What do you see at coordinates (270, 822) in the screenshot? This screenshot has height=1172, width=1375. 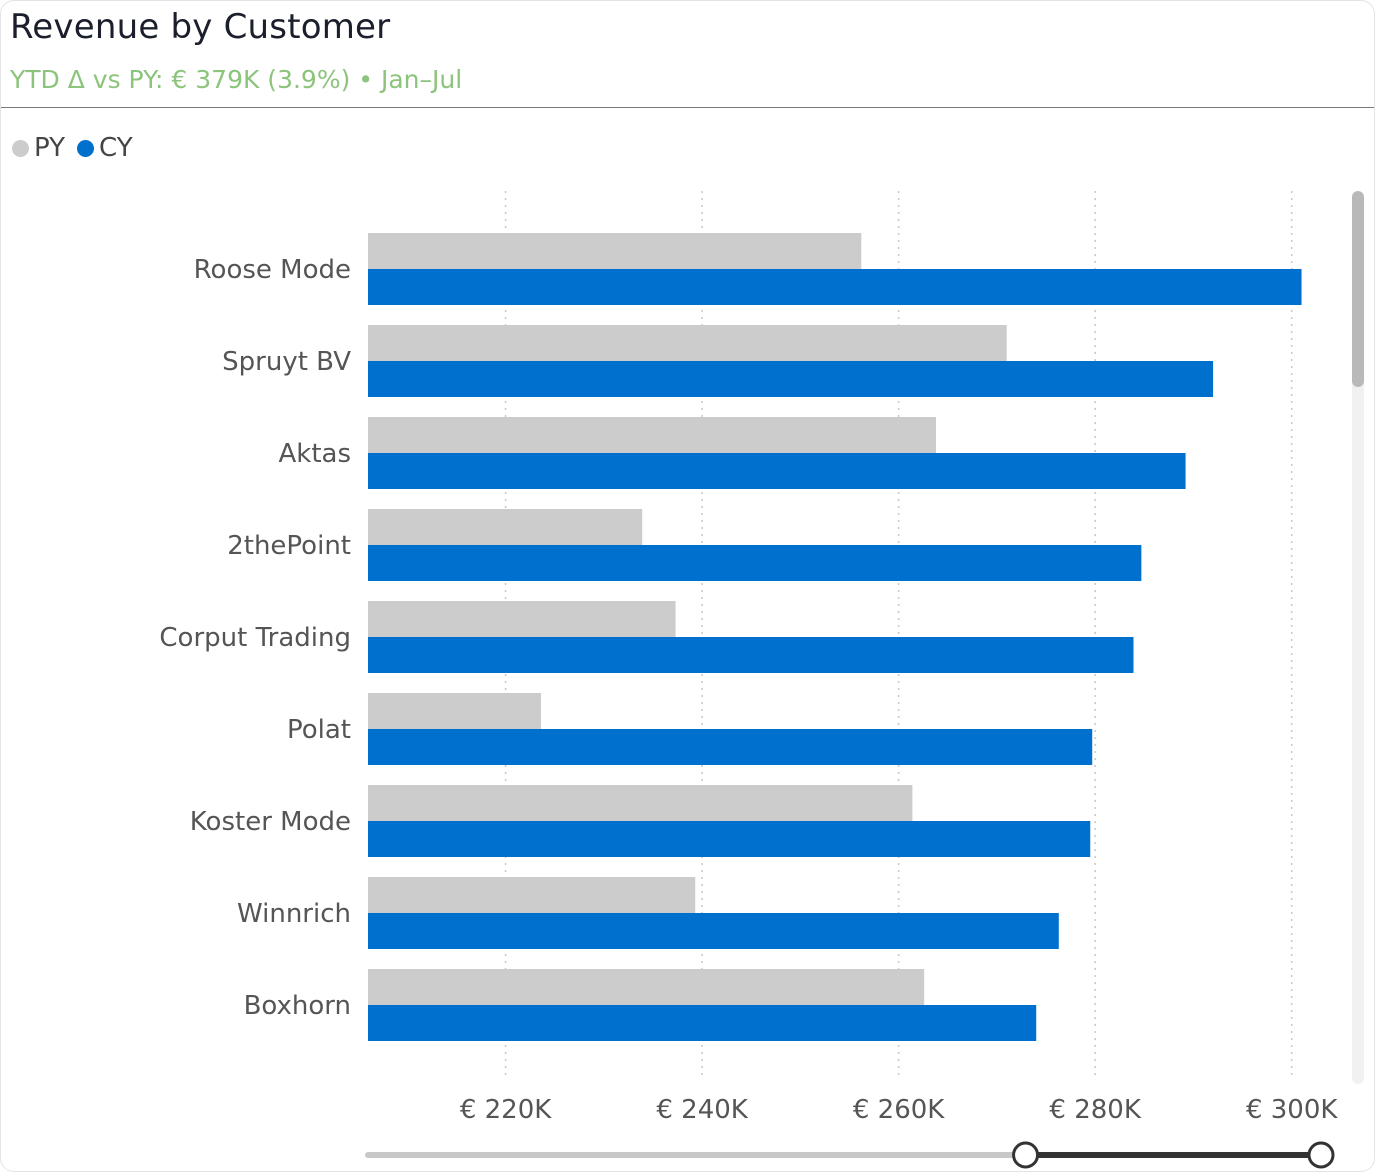 I see `category-label: Koster Mode` at bounding box center [270, 822].